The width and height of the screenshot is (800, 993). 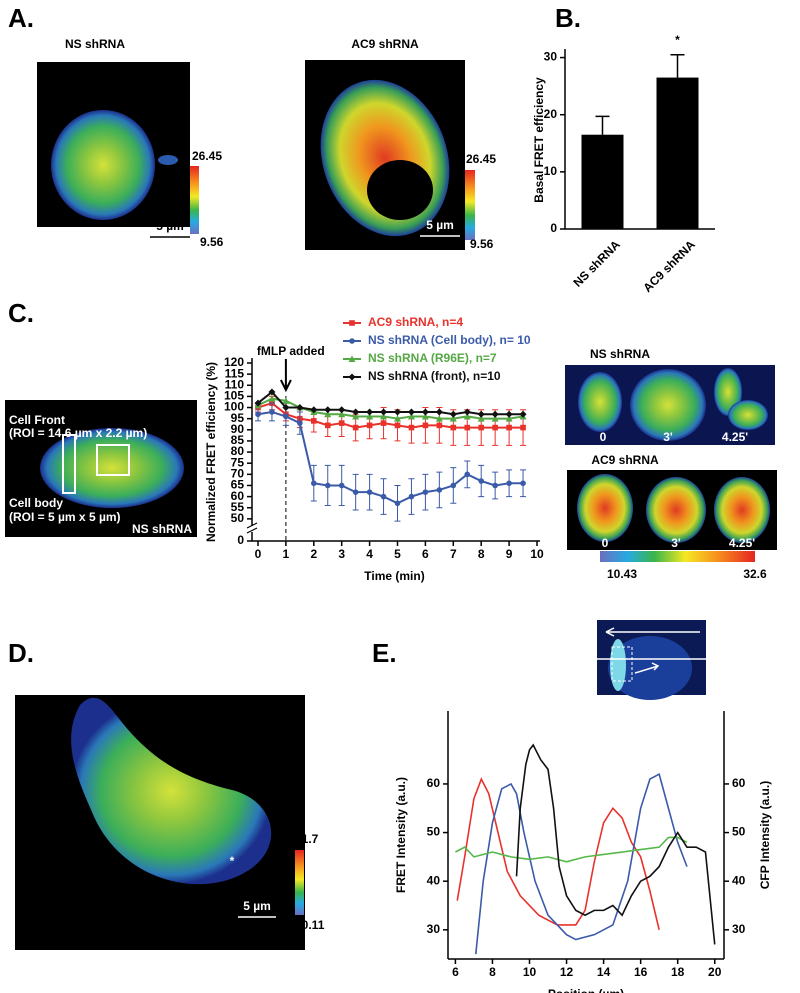 I want to click on x-tick-label: 7, so click(x=453, y=554).